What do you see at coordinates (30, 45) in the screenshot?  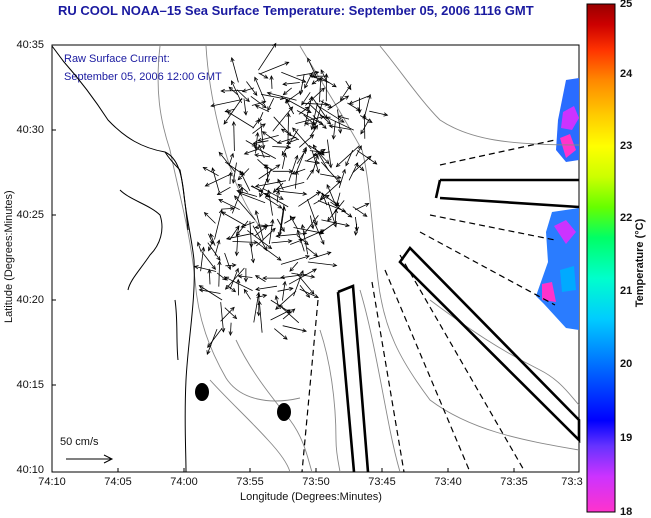 I see `y-tick-label: 40:35` at bounding box center [30, 45].